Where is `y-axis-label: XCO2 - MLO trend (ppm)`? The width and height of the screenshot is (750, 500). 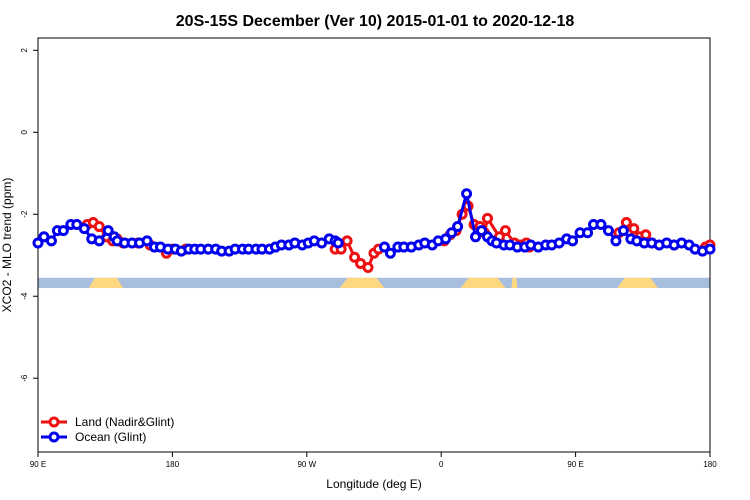 y-axis-label: XCO2 - MLO trend (ppm) is located at coordinates (7, 245).